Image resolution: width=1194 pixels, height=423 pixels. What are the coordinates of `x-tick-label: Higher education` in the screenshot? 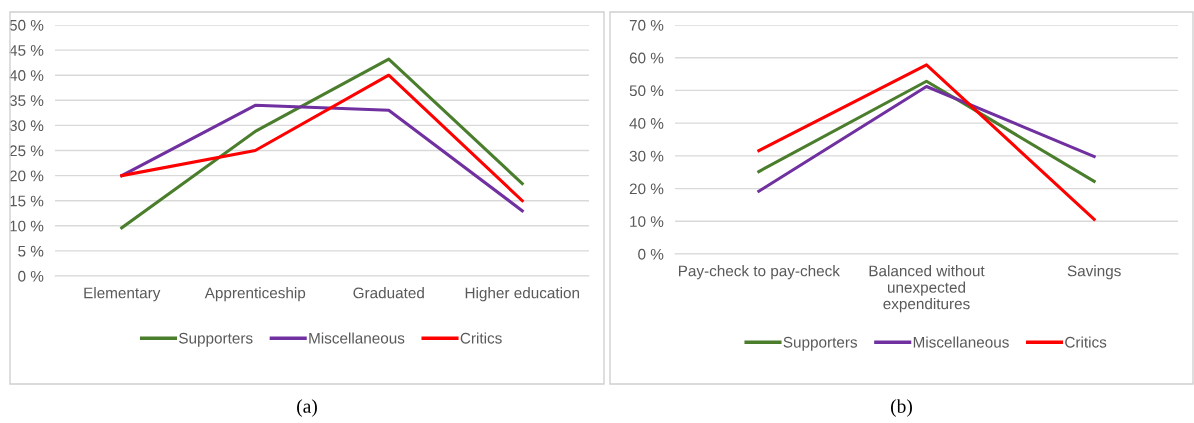 It's located at (522, 294).